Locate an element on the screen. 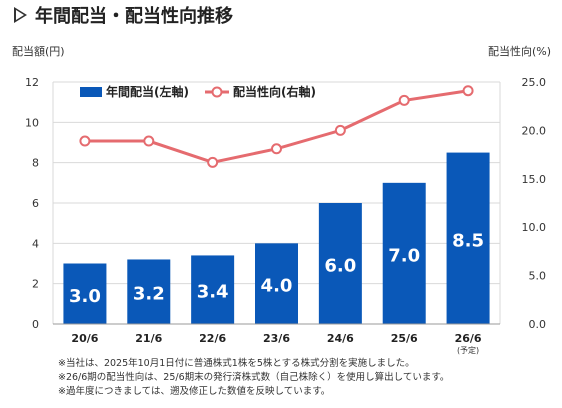 This screenshot has height=408, width=562. bar-22/6 is located at coordinates (213, 289).